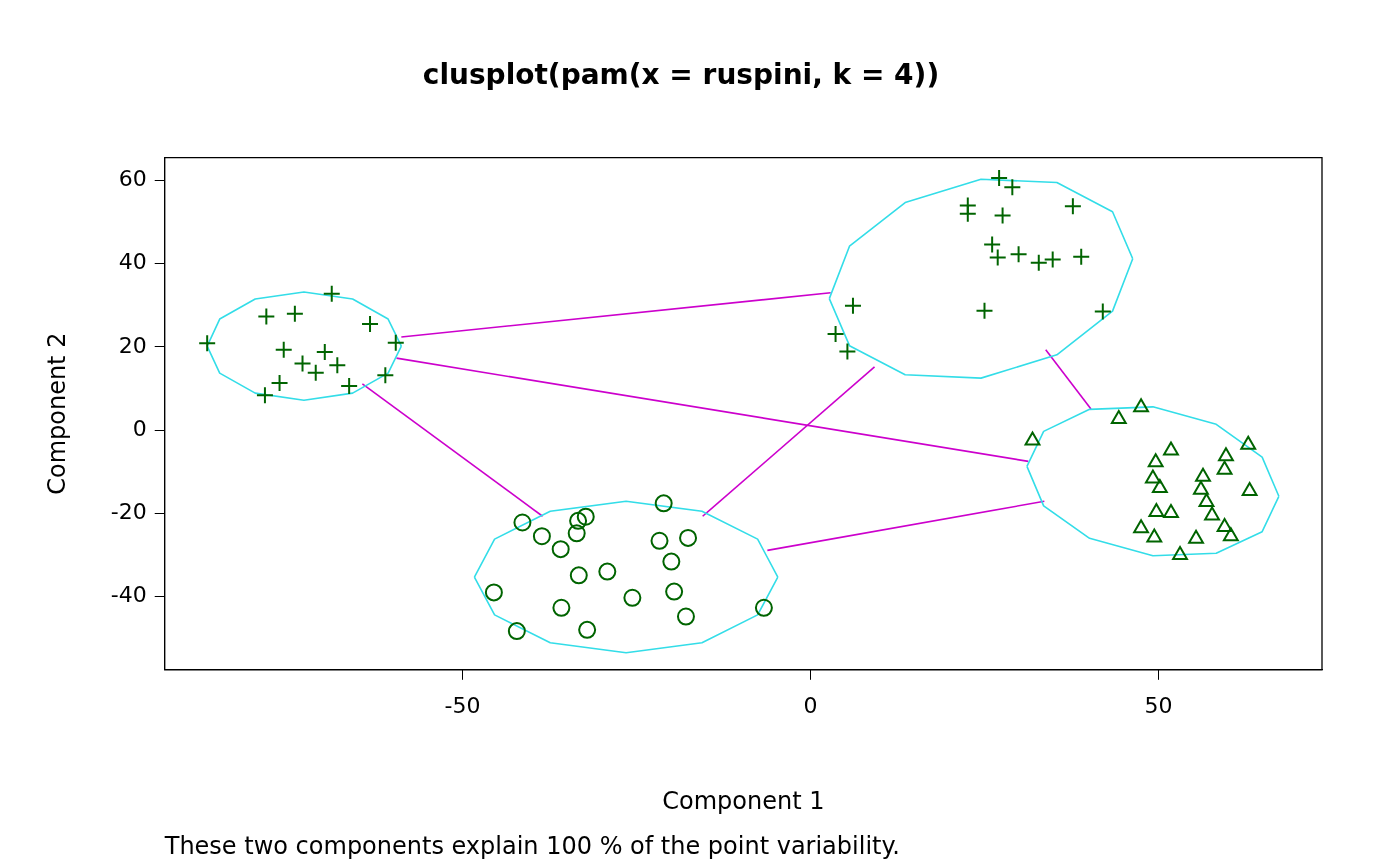 Image resolution: width=1400 pixels, height=866 pixels. What do you see at coordinates (132, 345) in the screenshot?
I see `y-tick-label: 20` at bounding box center [132, 345].